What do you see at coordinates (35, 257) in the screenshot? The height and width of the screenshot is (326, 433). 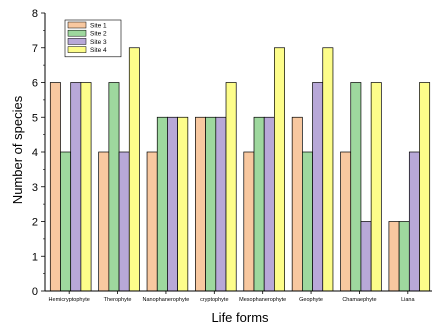 I see `y-tick-label: 1` at bounding box center [35, 257].